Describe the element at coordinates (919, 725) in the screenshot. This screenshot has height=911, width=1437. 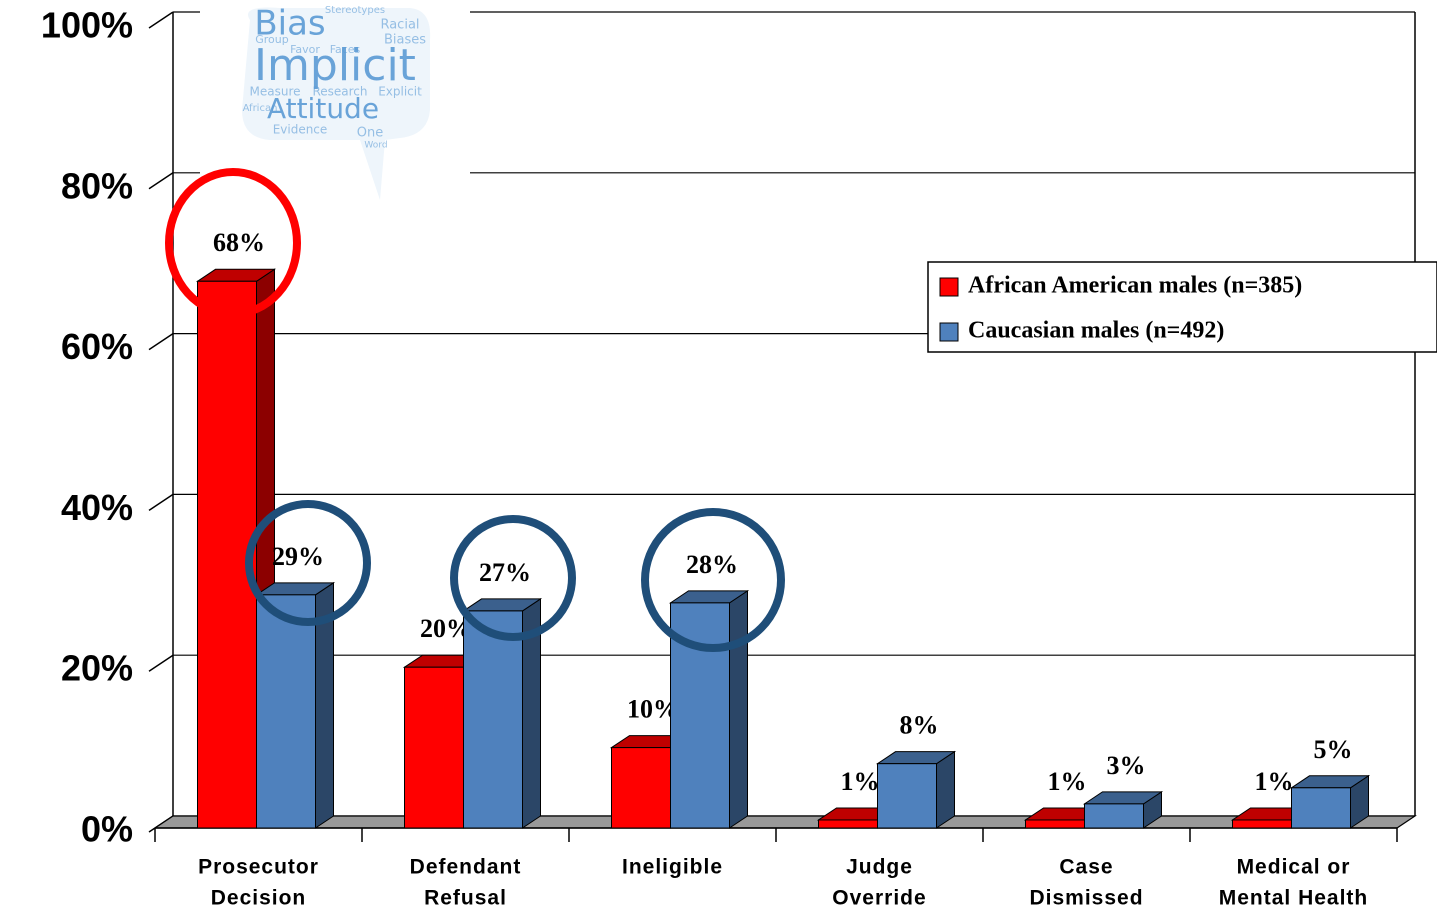
I see `value-label: 8%` at that location.